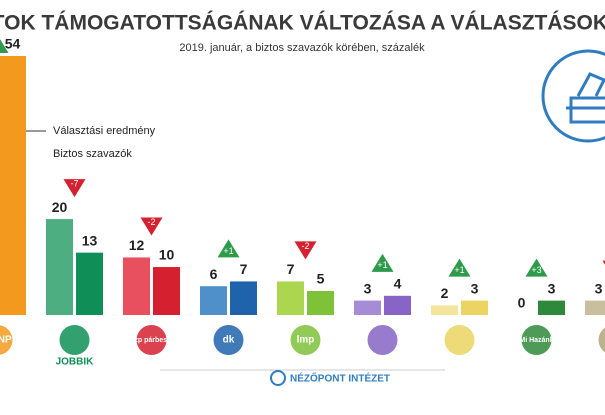 This screenshot has height=415, width=605. What do you see at coordinates (445, 293) in the screenshot?
I see `value-label: 2` at bounding box center [445, 293].